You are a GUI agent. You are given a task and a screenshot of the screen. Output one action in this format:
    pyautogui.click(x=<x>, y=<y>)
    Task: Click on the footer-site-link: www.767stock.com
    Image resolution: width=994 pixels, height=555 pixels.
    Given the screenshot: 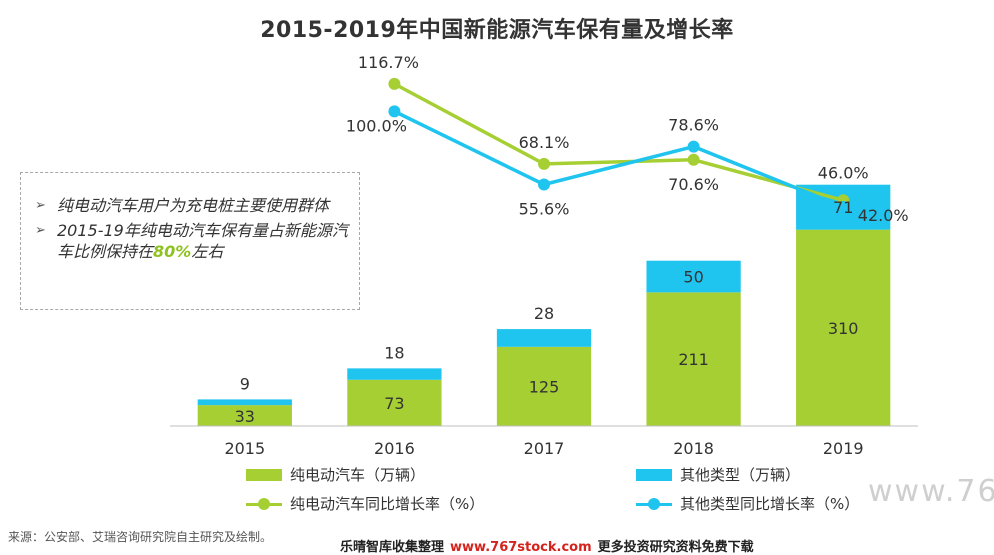 What is the action you would take?
    pyautogui.click(x=521, y=547)
    